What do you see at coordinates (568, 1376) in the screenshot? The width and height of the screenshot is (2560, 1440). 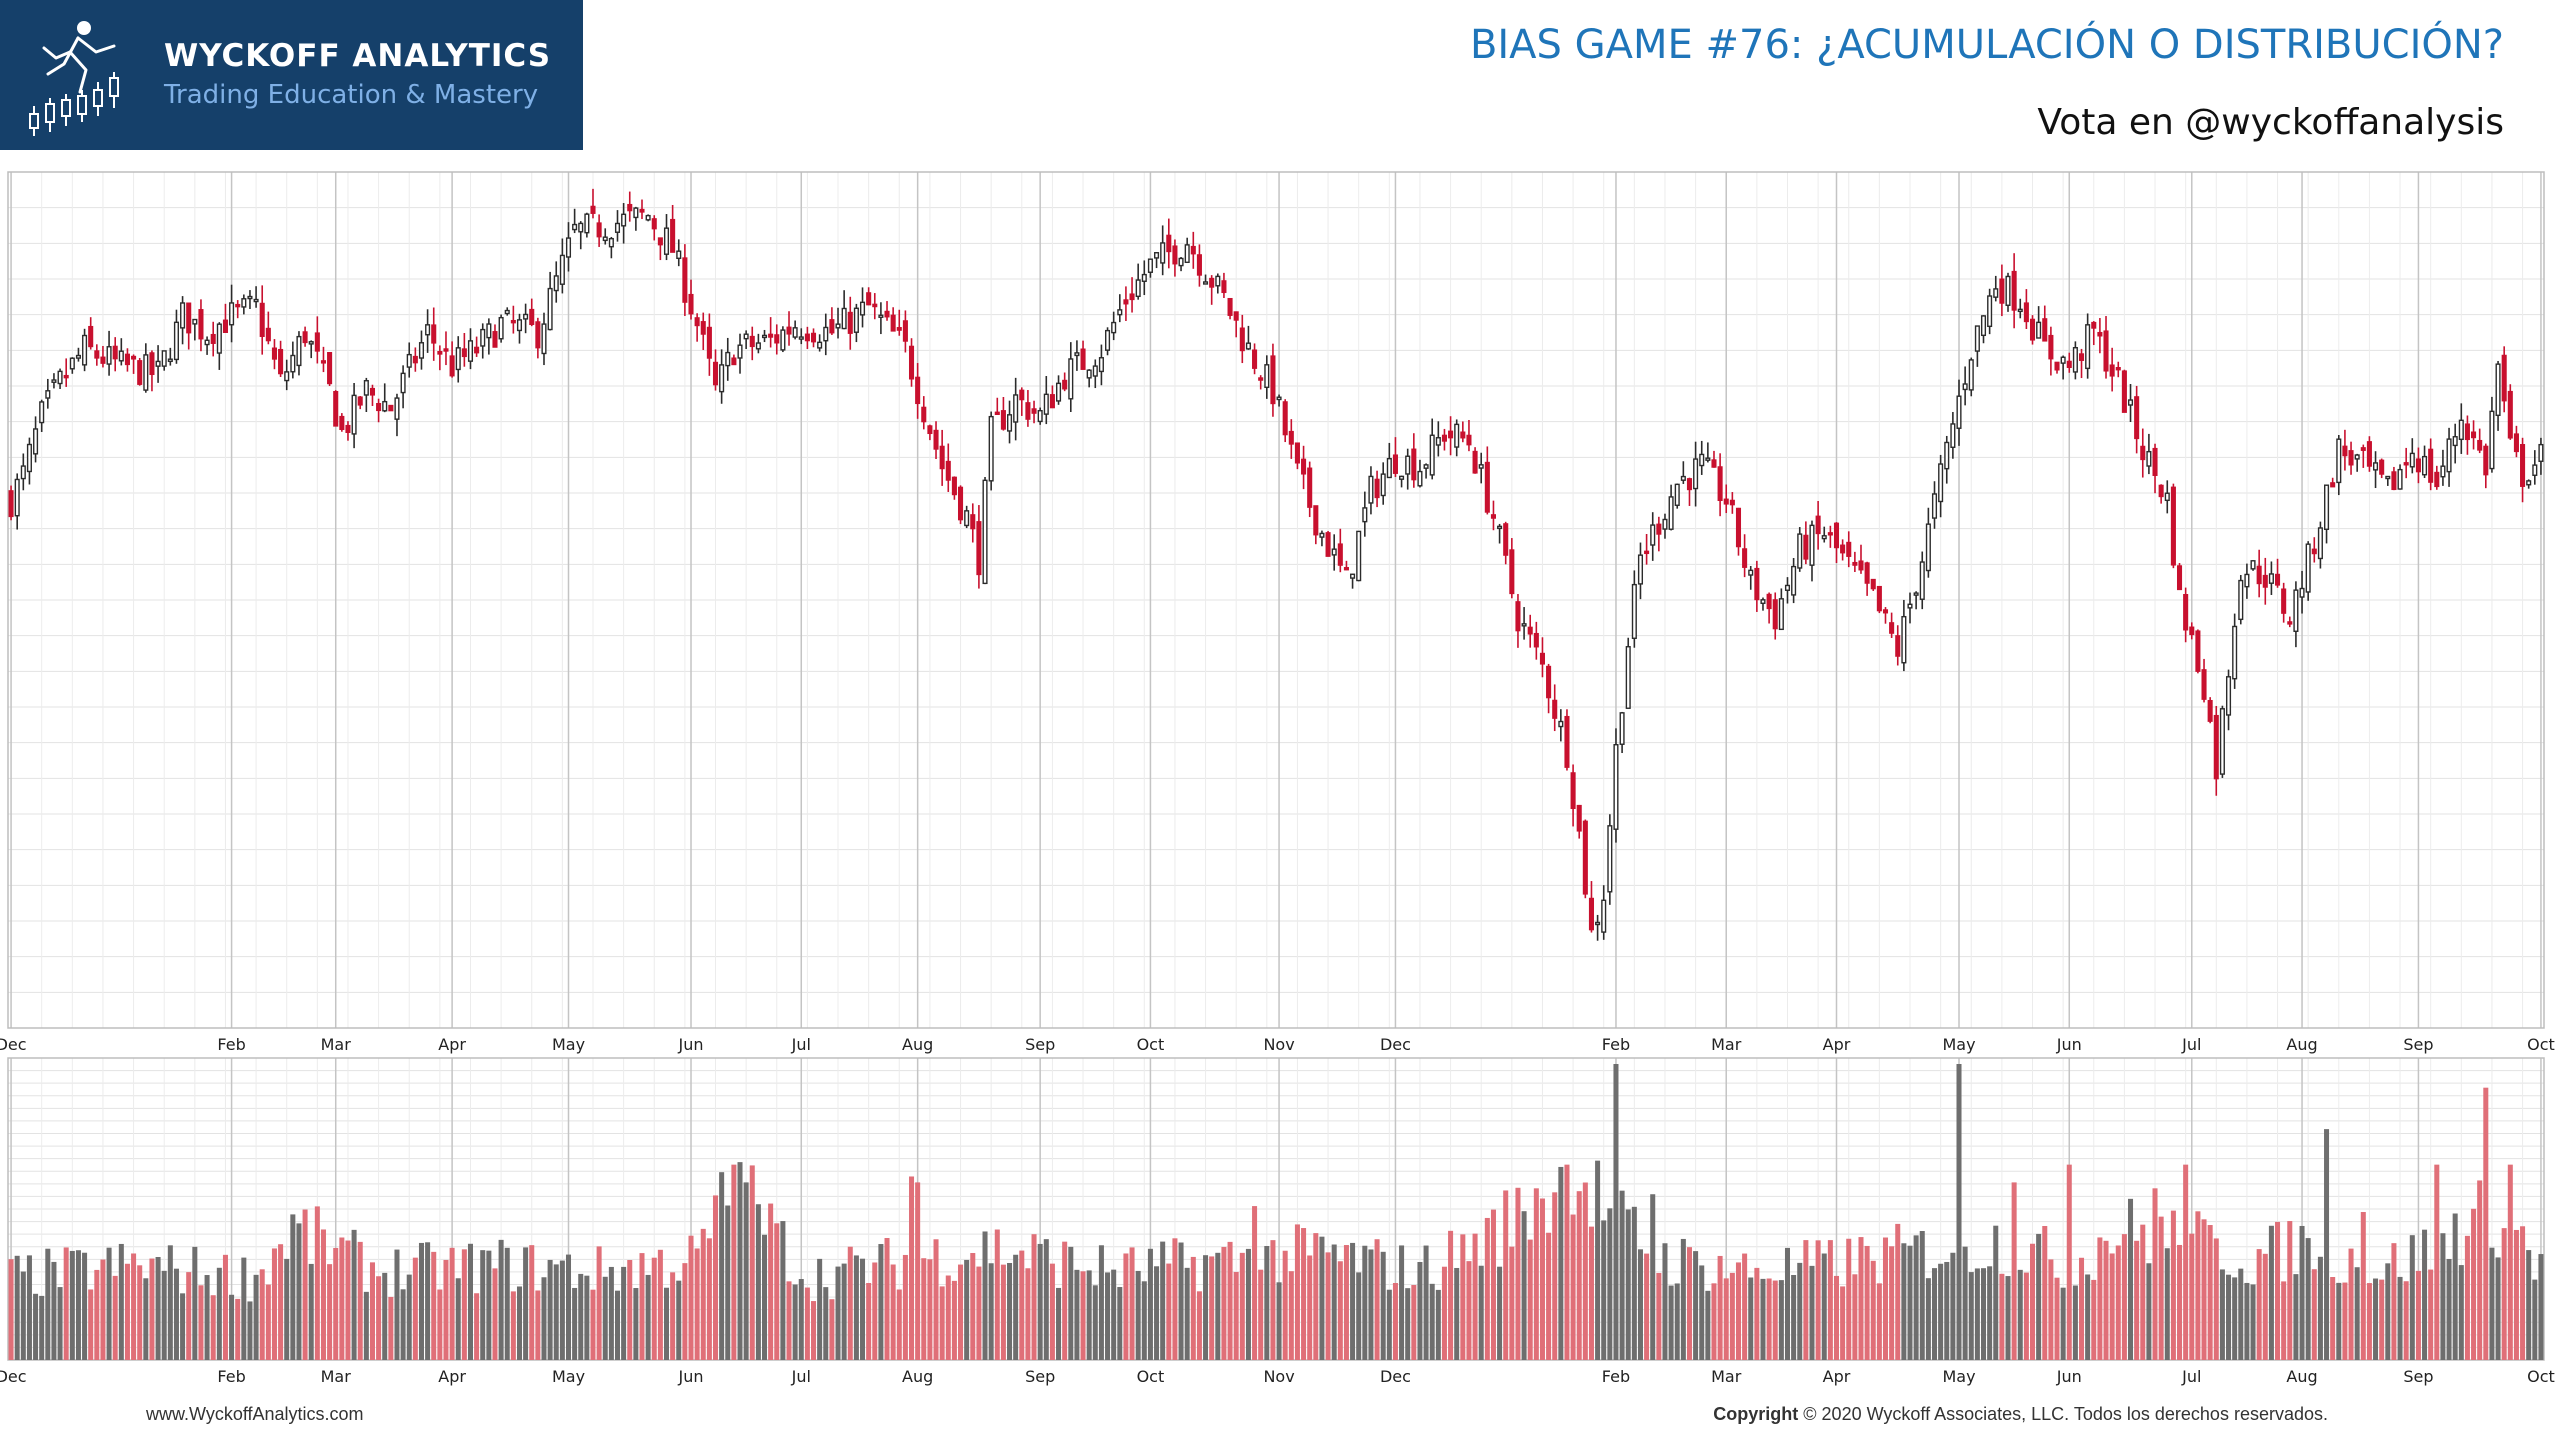 I see `volume-axis-tick-label: May` at bounding box center [568, 1376].